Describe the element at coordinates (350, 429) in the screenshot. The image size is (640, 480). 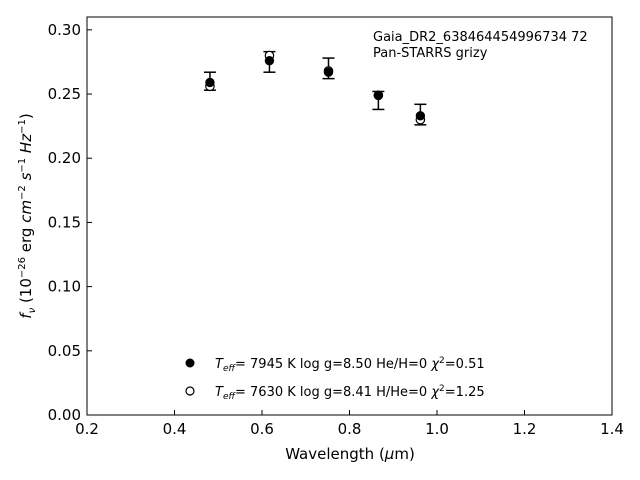
I see `x-tick-label: 0.8` at that location.